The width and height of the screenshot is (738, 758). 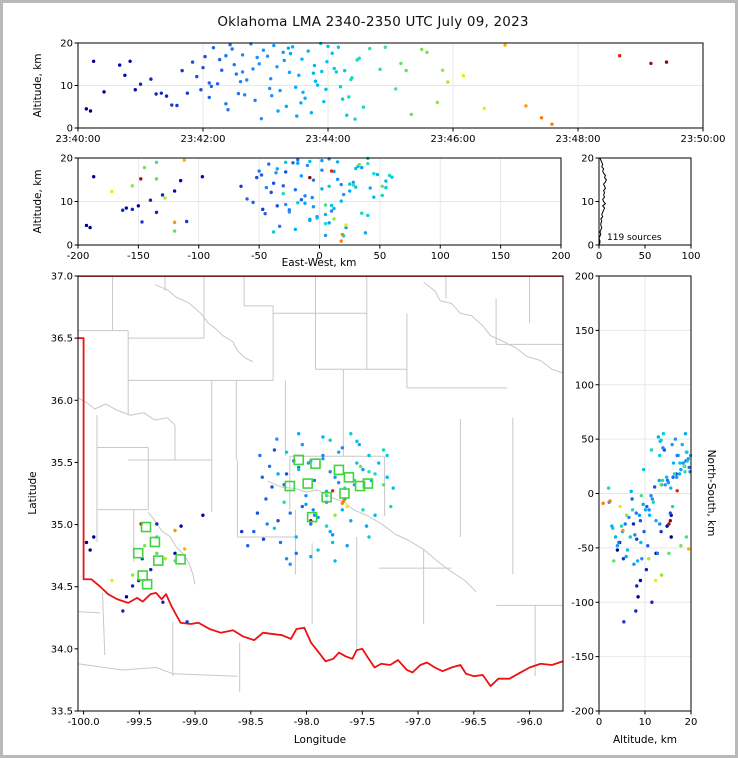 I want to click on y-tick-label: 20, so click(x=587, y=159).